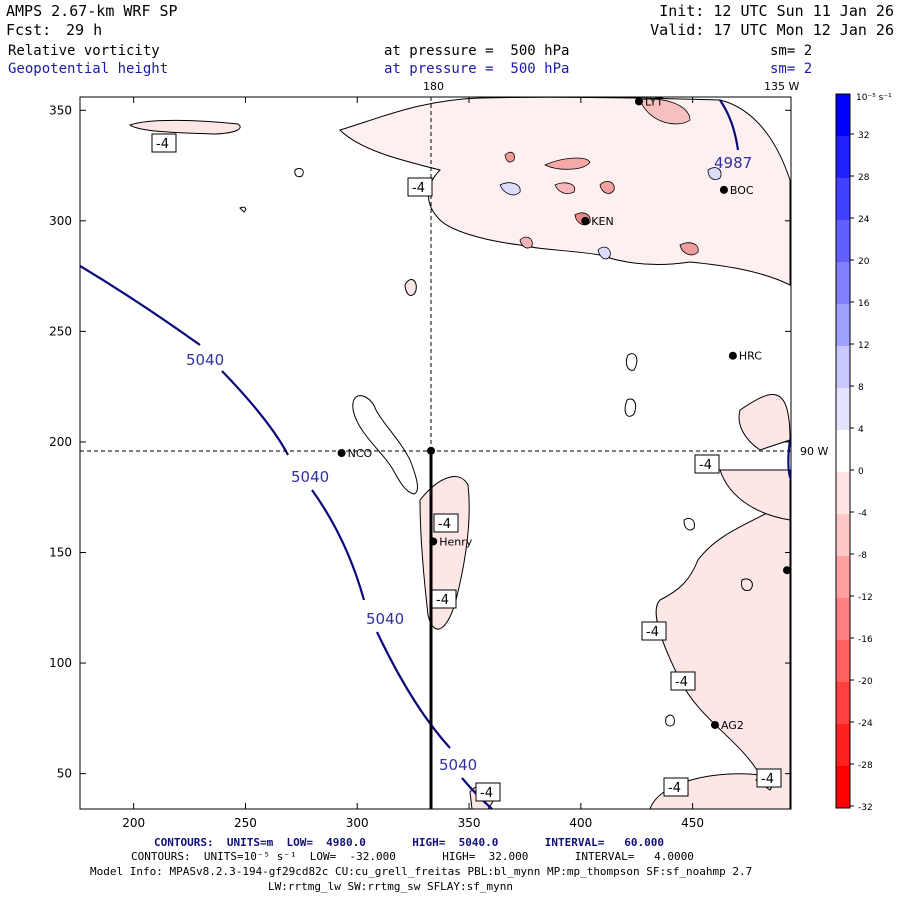 Image resolution: width=900 pixels, height=900 pixels. What do you see at coordinates (601, 177) in the screenshot?
I see `vorticity-cores` at bounding box center [601, 177].